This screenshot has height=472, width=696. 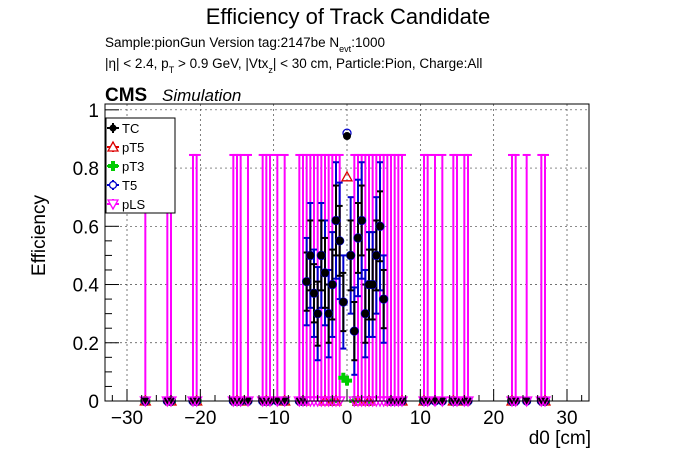 I want to click on x-tick-label: −10, so click(x=274, y=418).